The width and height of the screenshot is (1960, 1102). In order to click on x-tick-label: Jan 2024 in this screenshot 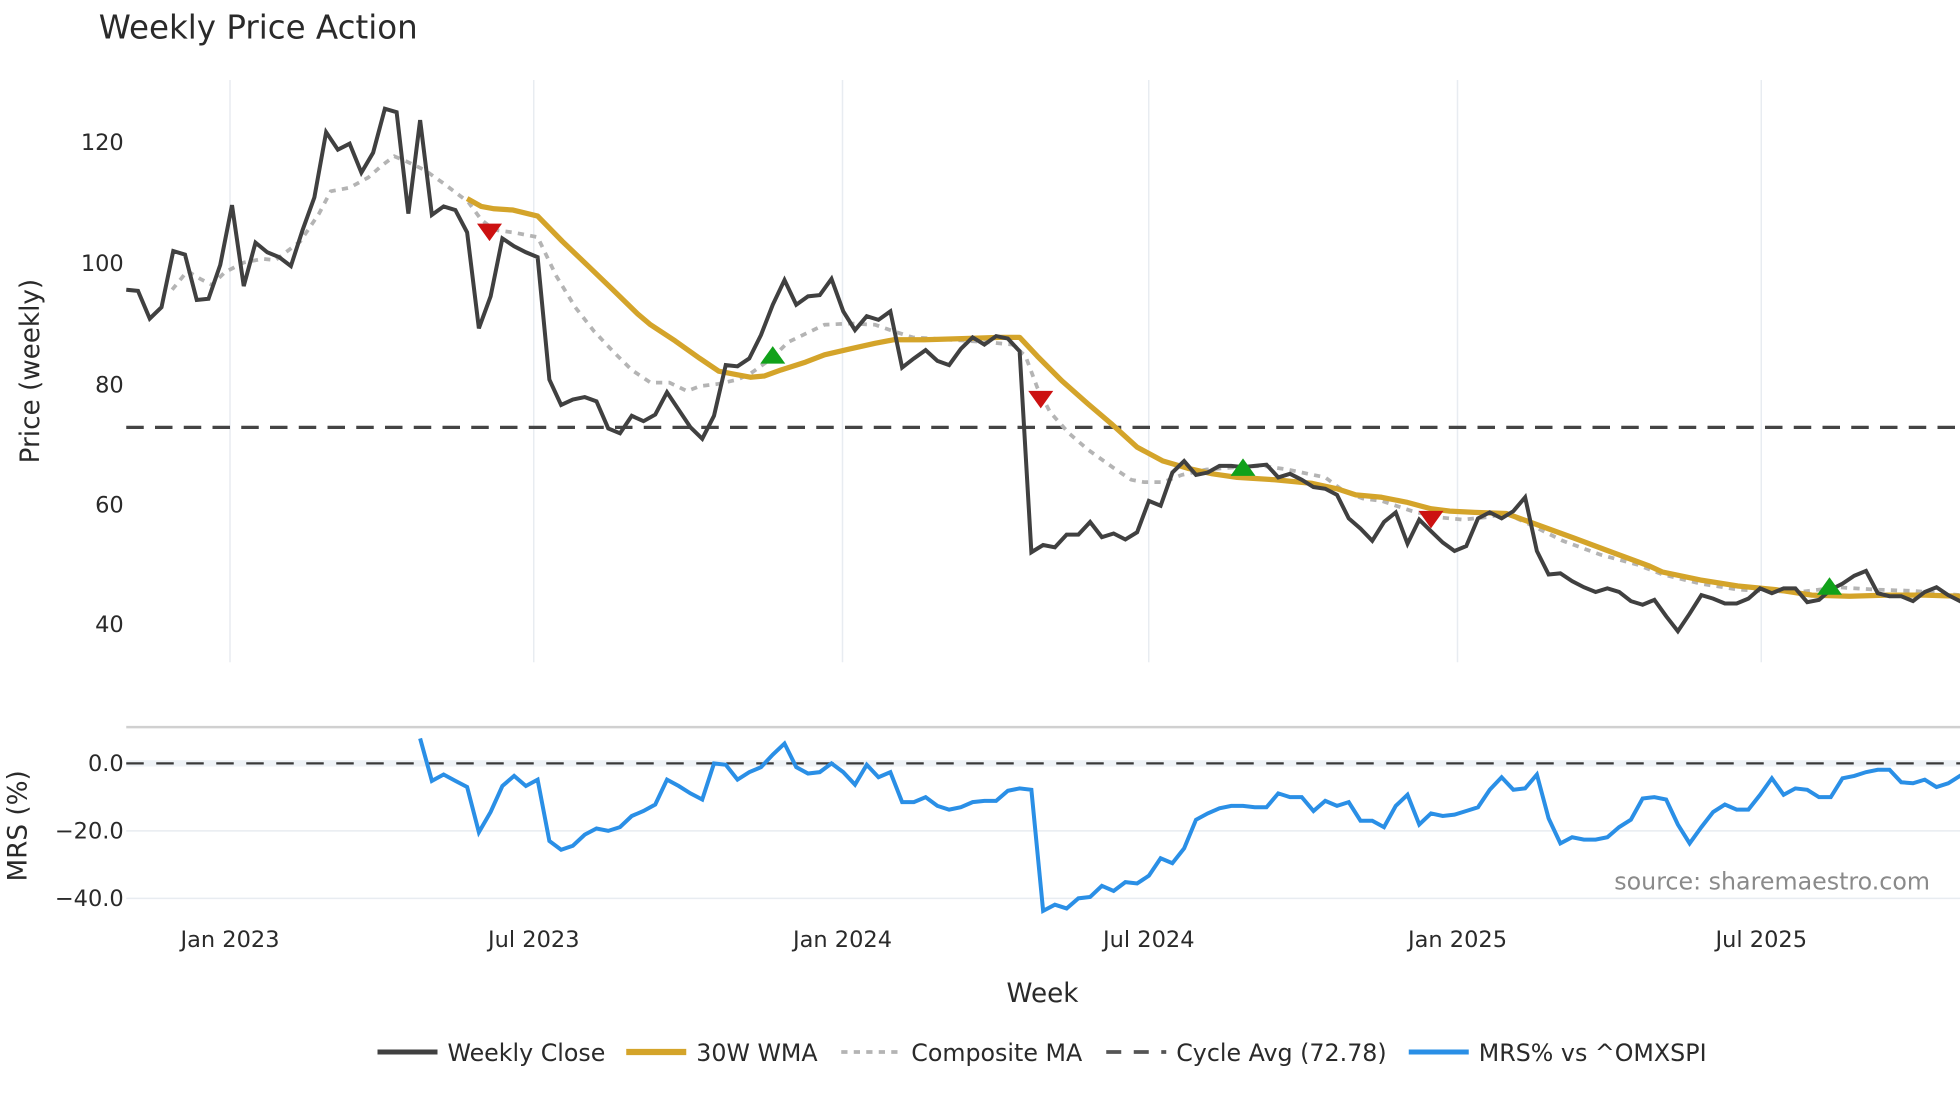, I will do `click(841, 940)`.